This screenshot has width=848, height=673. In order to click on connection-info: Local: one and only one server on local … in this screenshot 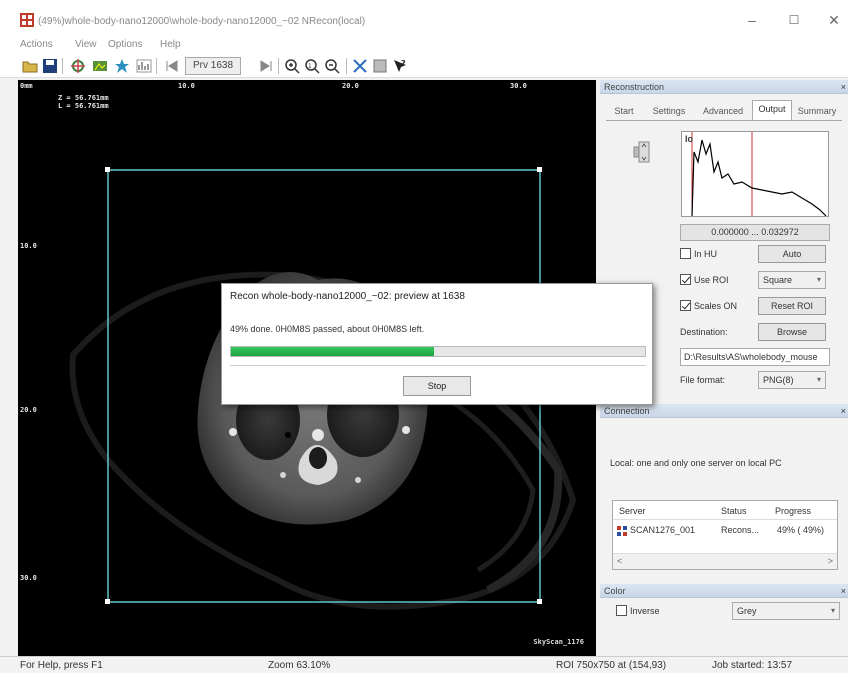, I will do `click(696, 463)`.